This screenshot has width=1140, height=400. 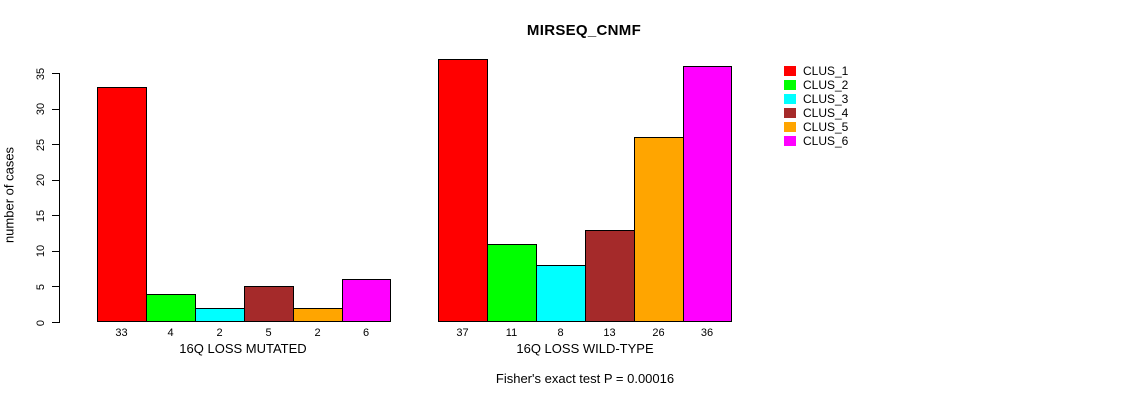 What do you see at coordinates (560, 333) in the screenshot?
I see `bar-value-label: 8` at bounding box center [560, 333].